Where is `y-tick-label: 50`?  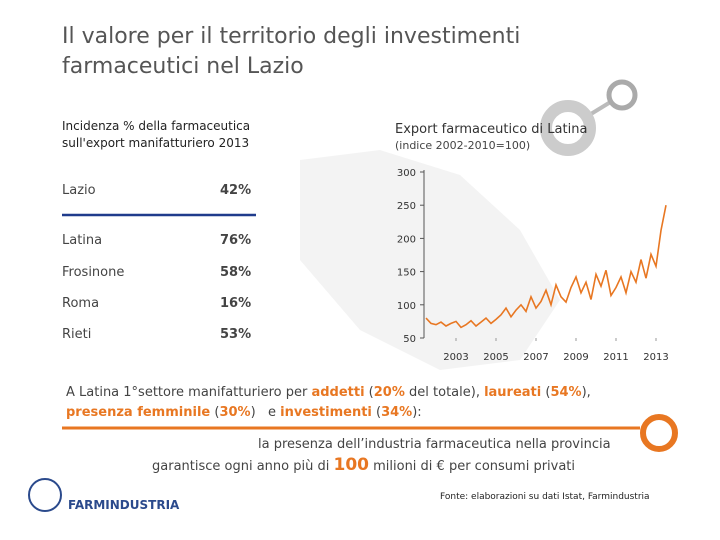 y-tick-label: 50 is located at coordinates (409, 339).